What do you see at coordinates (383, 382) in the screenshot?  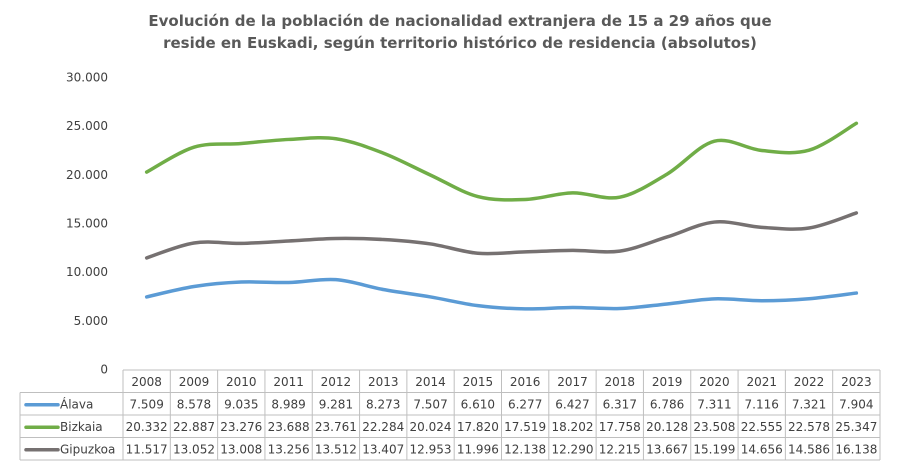 I see `x-tick-label: 2013` at bounding box center [383, 382].